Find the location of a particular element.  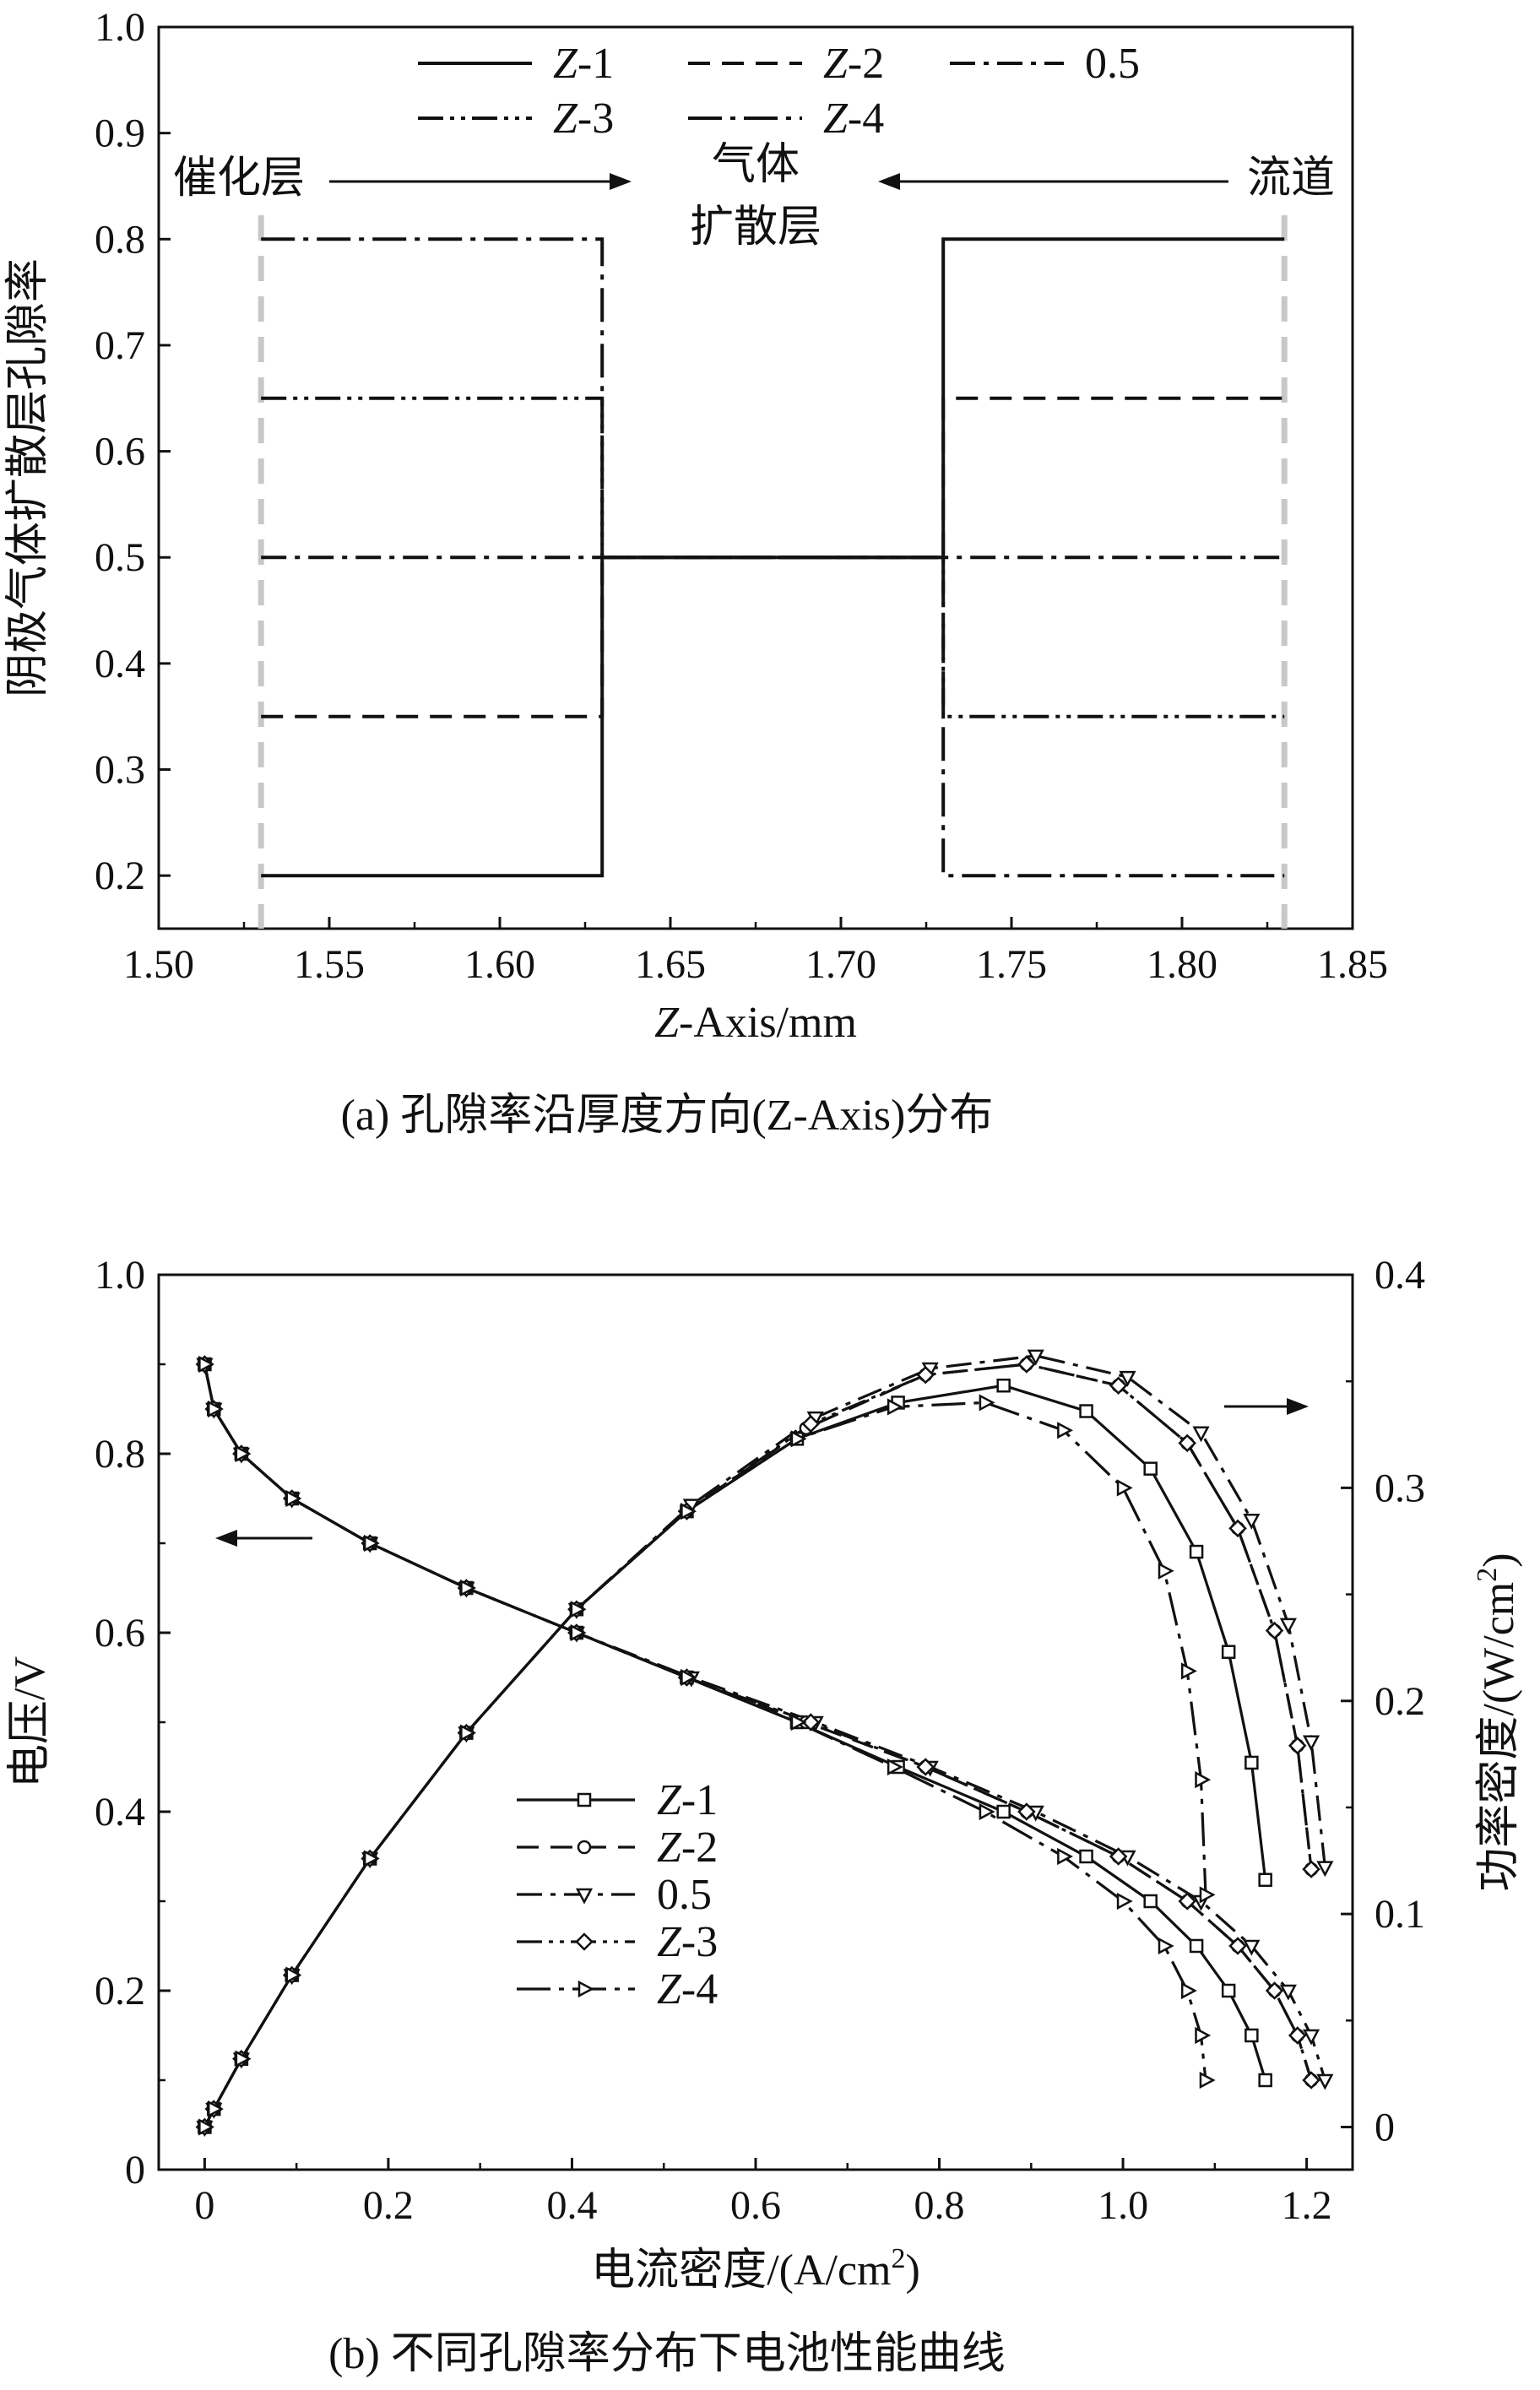

y-tick-label: 0.7 is located at coordinates (120, 345).